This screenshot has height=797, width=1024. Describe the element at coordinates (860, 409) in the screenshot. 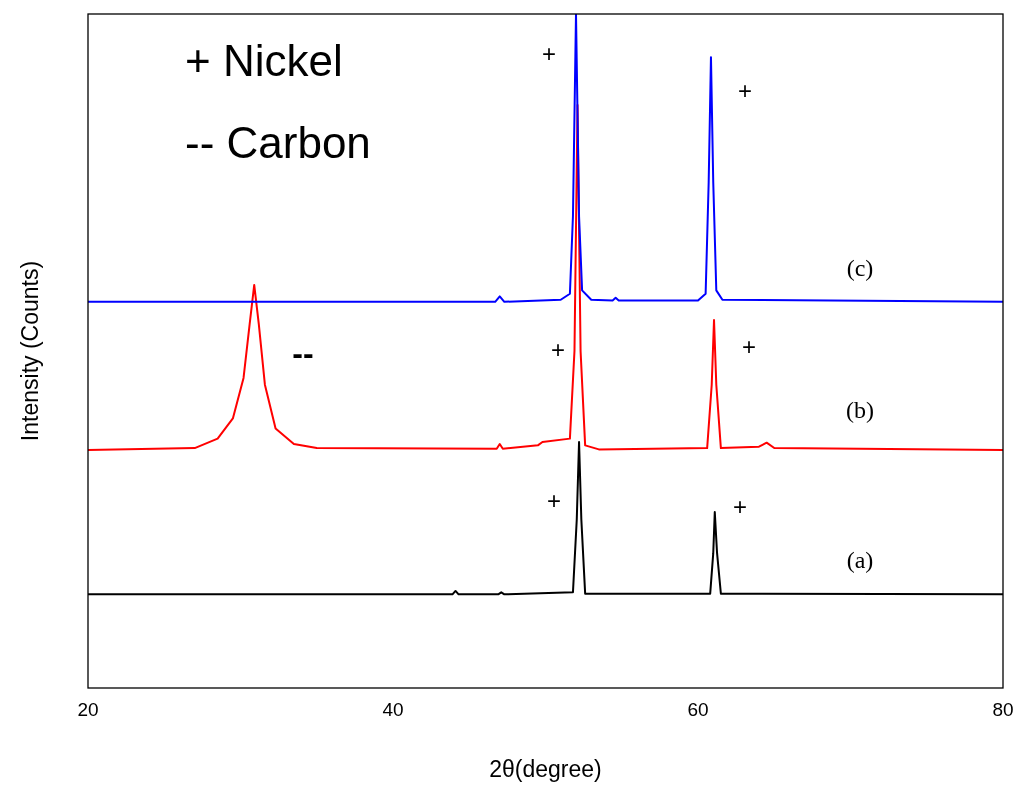

I see `annotation: (b)` at that location.